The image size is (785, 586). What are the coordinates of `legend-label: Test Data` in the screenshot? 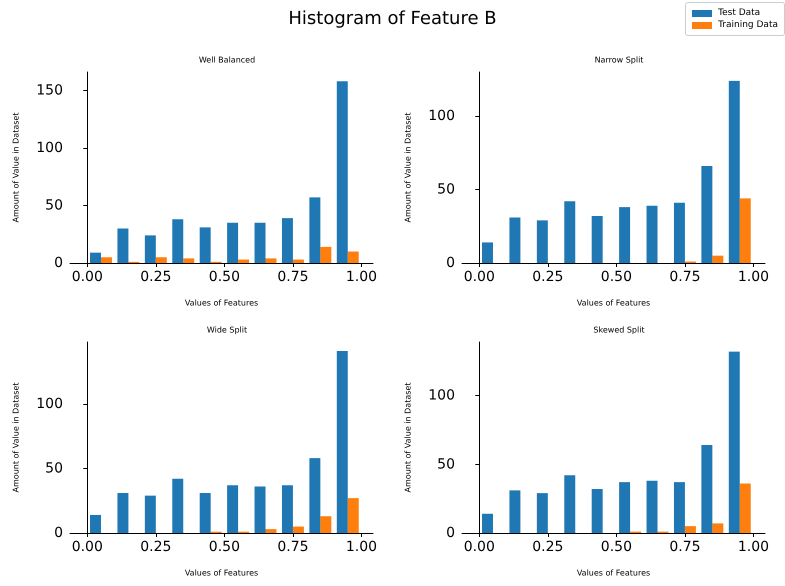 It's located at (739, 13).